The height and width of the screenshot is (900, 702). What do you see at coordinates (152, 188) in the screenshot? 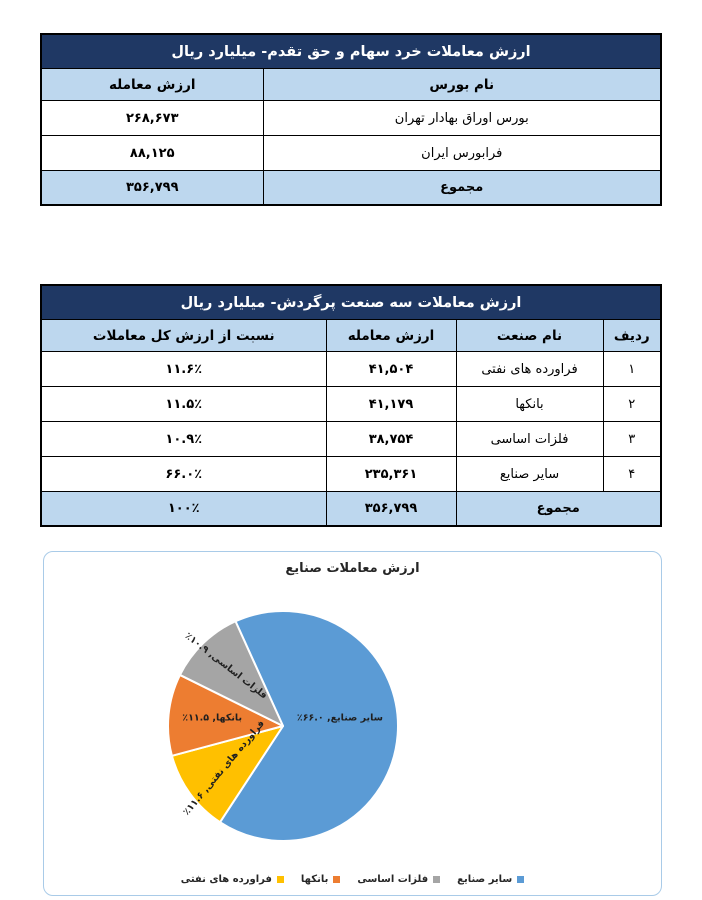
I see `table1-total-value: ۳۵۶,۷۹۹` at bounding box center [152, 188].